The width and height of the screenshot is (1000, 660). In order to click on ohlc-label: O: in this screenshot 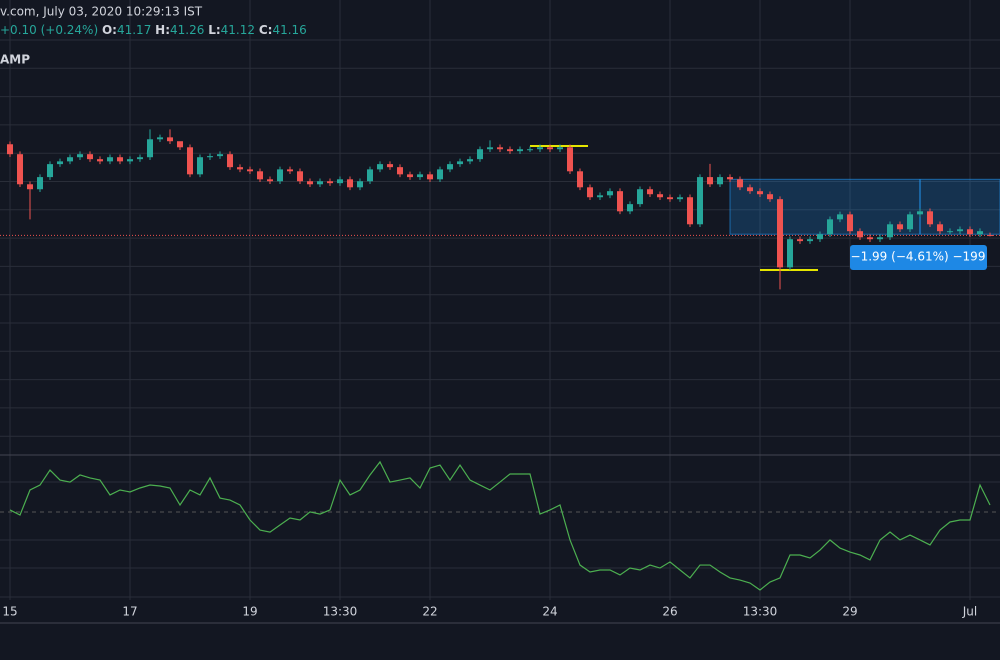, I will do `click(109, 30)`.